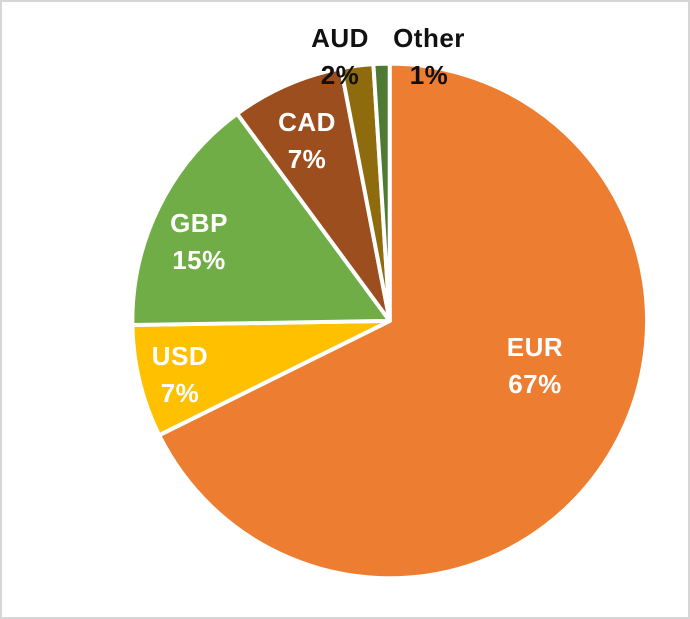 The height and width of the screenshot is (619, 690). I want to click on slice-pct-eur: 67%, so click(535, 384).